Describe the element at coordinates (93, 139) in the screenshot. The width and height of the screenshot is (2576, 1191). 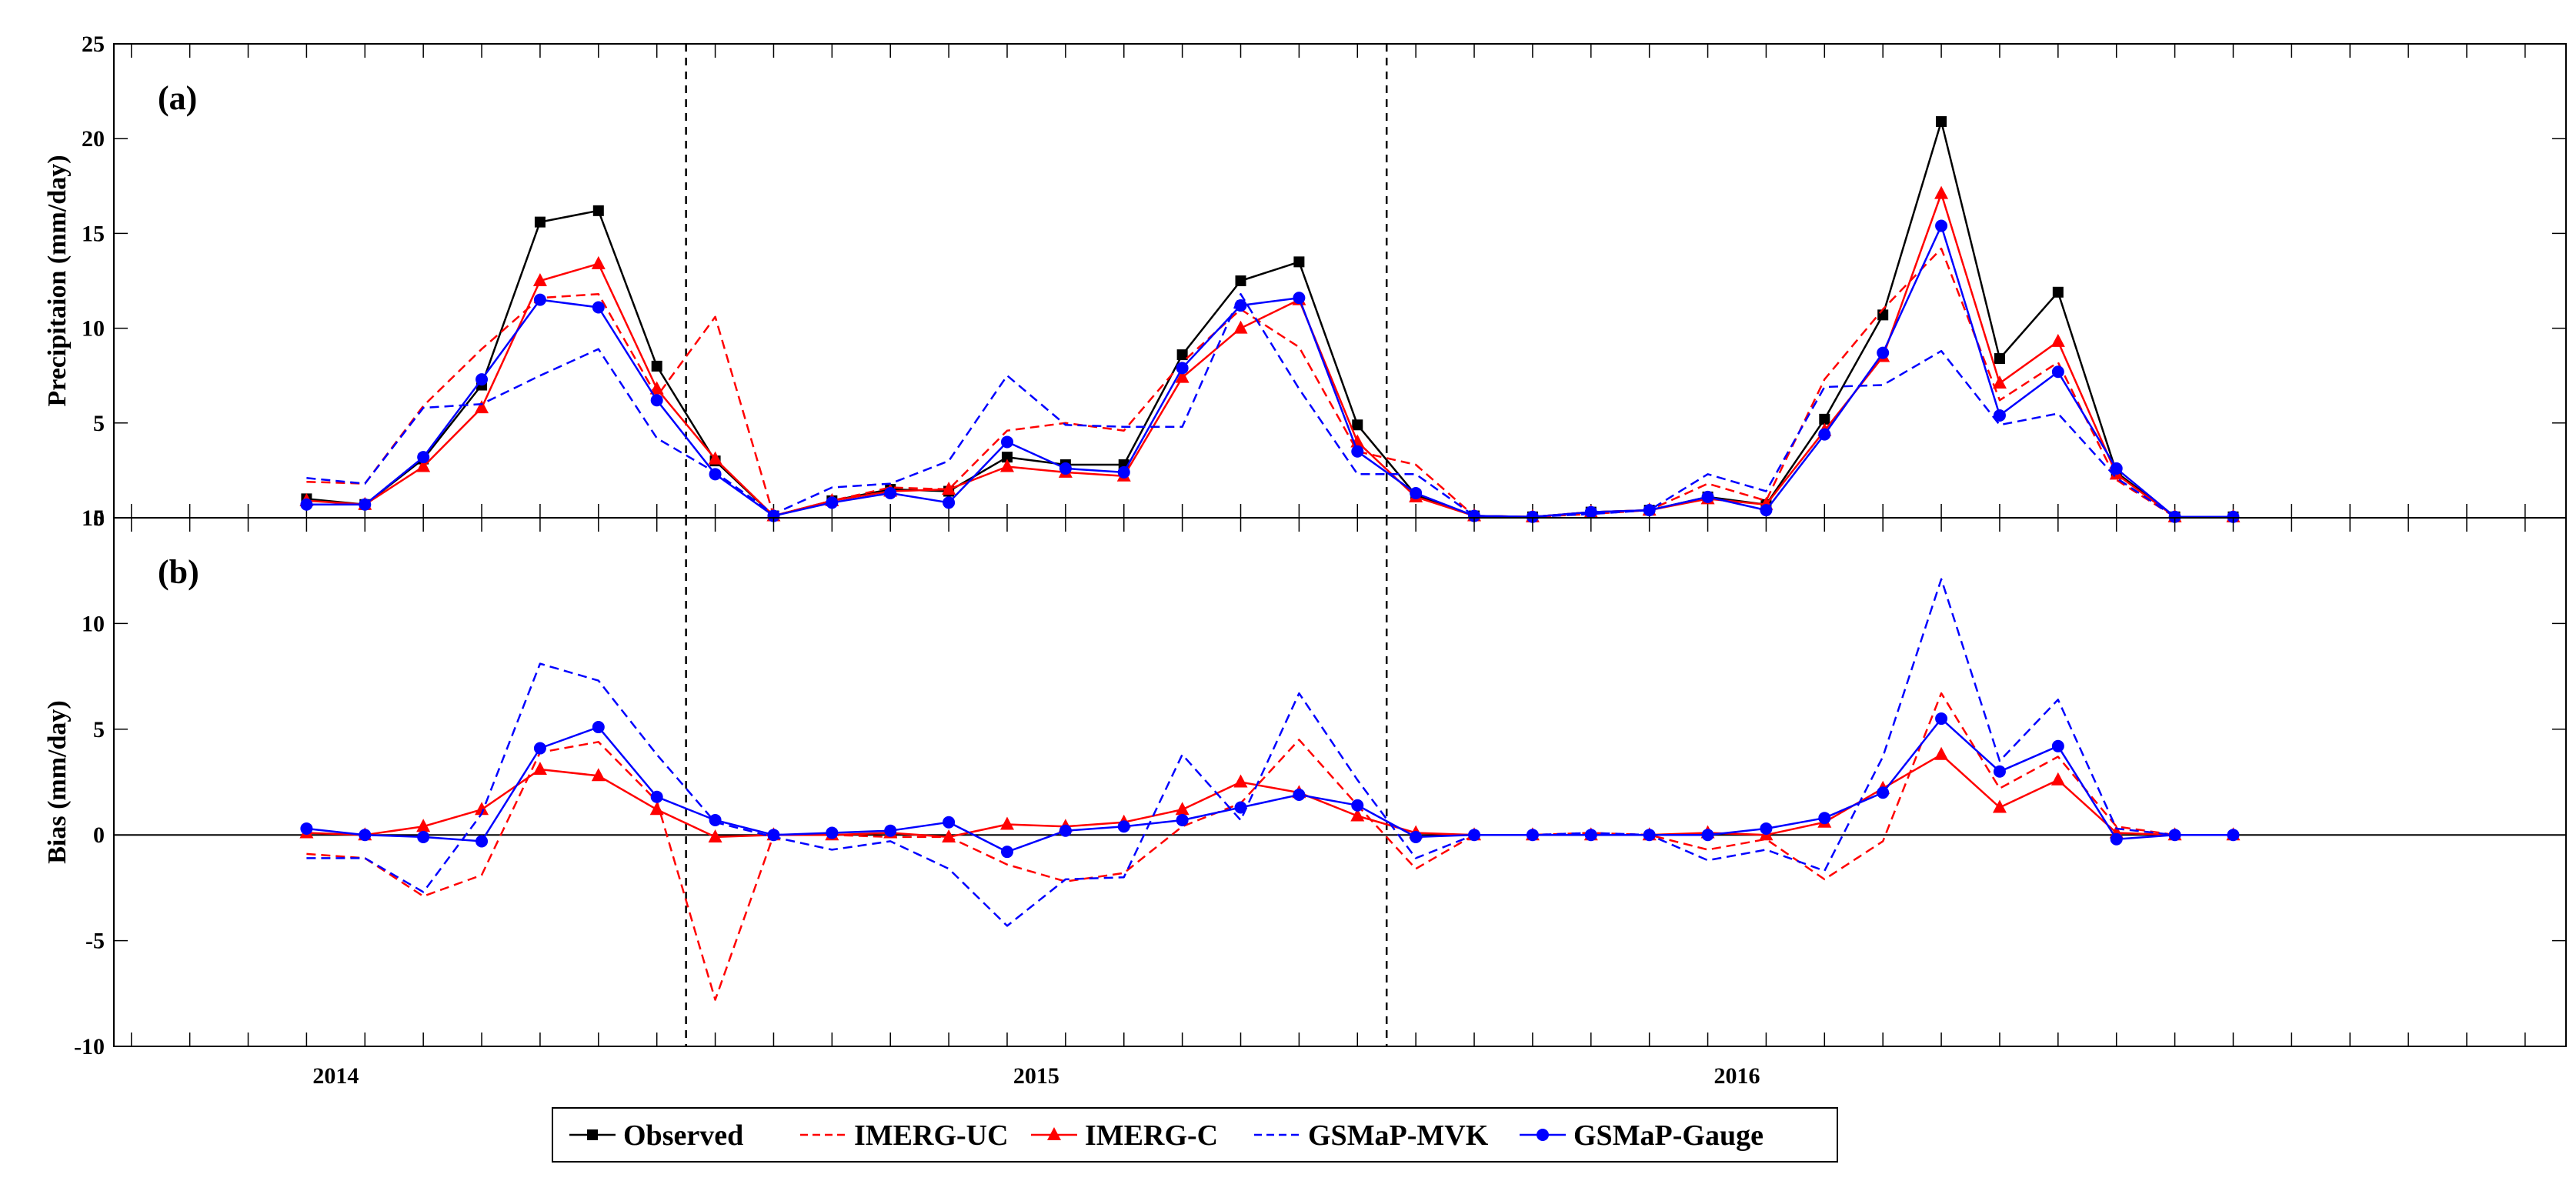
I see `y-tick-label: 20` at that location.